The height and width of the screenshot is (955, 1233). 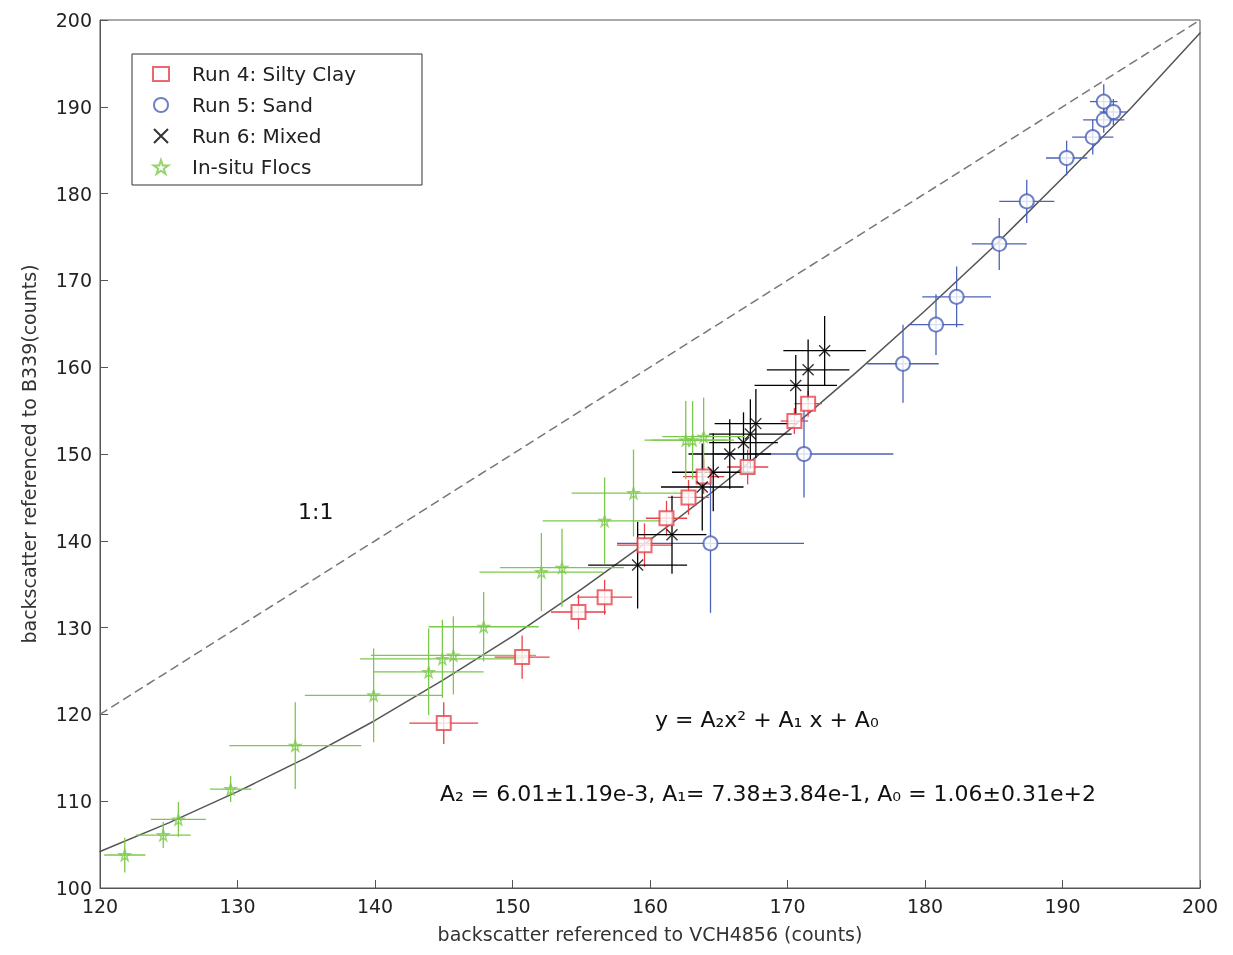 I want to click on x-tick-label: 150, so click(x=512, y=905).